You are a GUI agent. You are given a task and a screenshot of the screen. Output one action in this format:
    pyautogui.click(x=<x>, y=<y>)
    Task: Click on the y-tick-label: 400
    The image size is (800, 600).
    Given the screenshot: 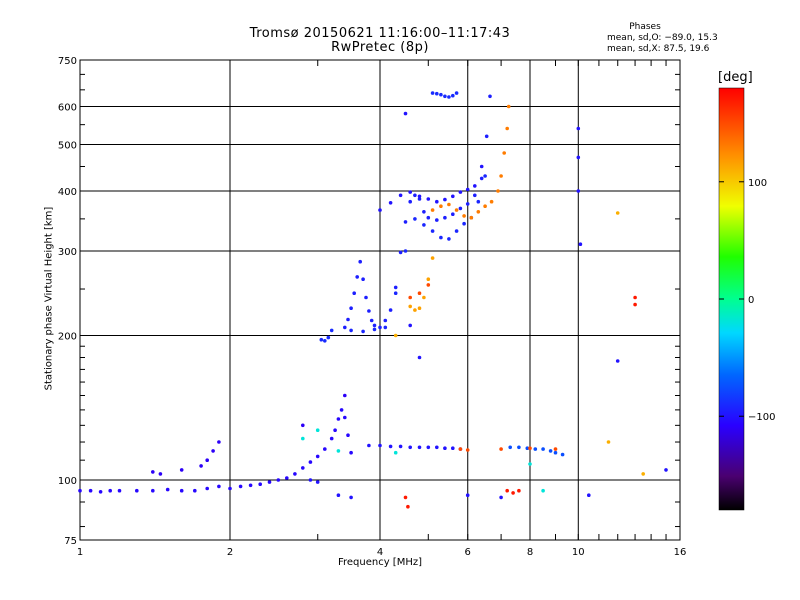 What is the action you would take?
    pyautogui.click(x=67, y=192)
    